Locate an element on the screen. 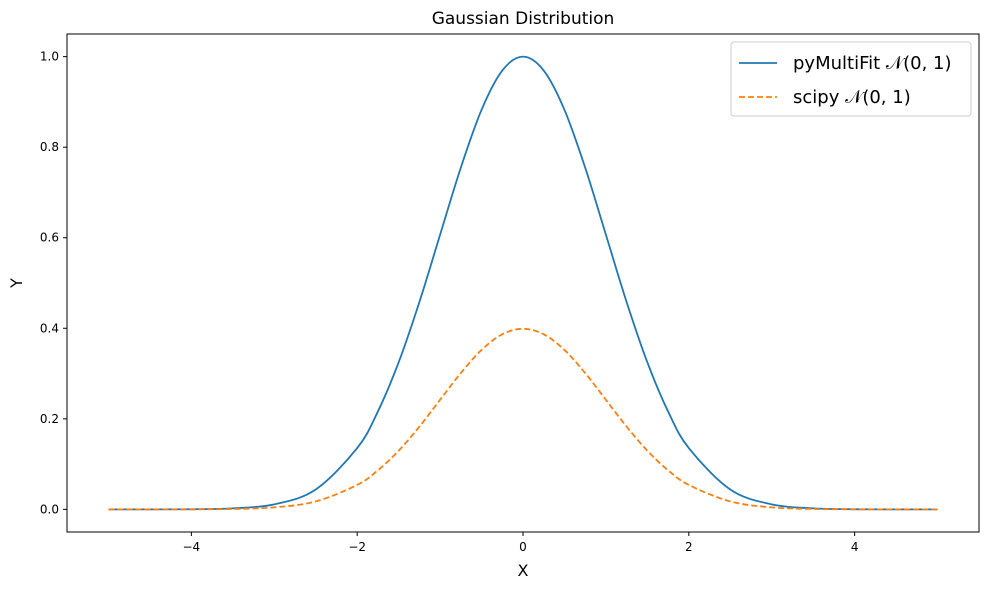 Image resolution: width=989 pixels, height=590 pixels. y-tick-label: 0.4 is located at coordinates (49, 328).